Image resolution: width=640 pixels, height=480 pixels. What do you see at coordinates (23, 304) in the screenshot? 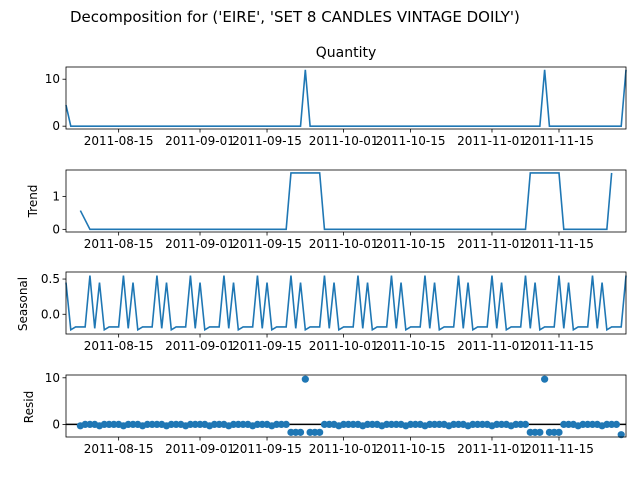
I see `seasonal-panel-ylabel: Seasonal` at bounding box center [23, 304].